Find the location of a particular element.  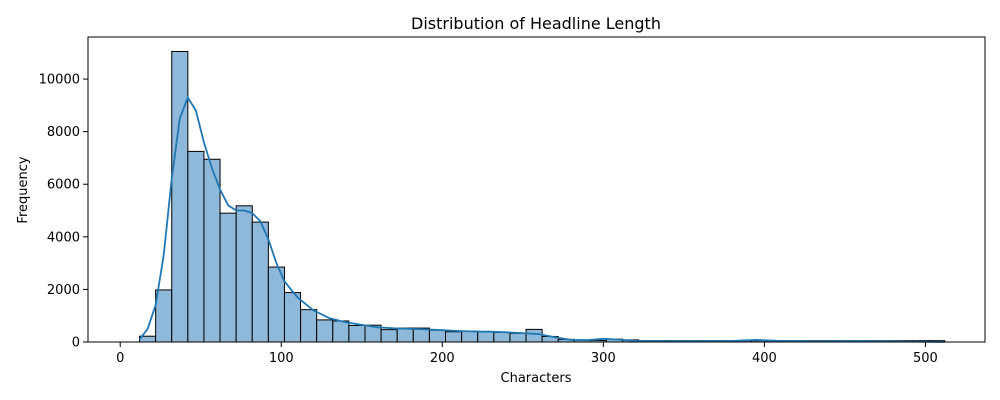

y-tick-label: 6000 is located at coordinates (63, 185).